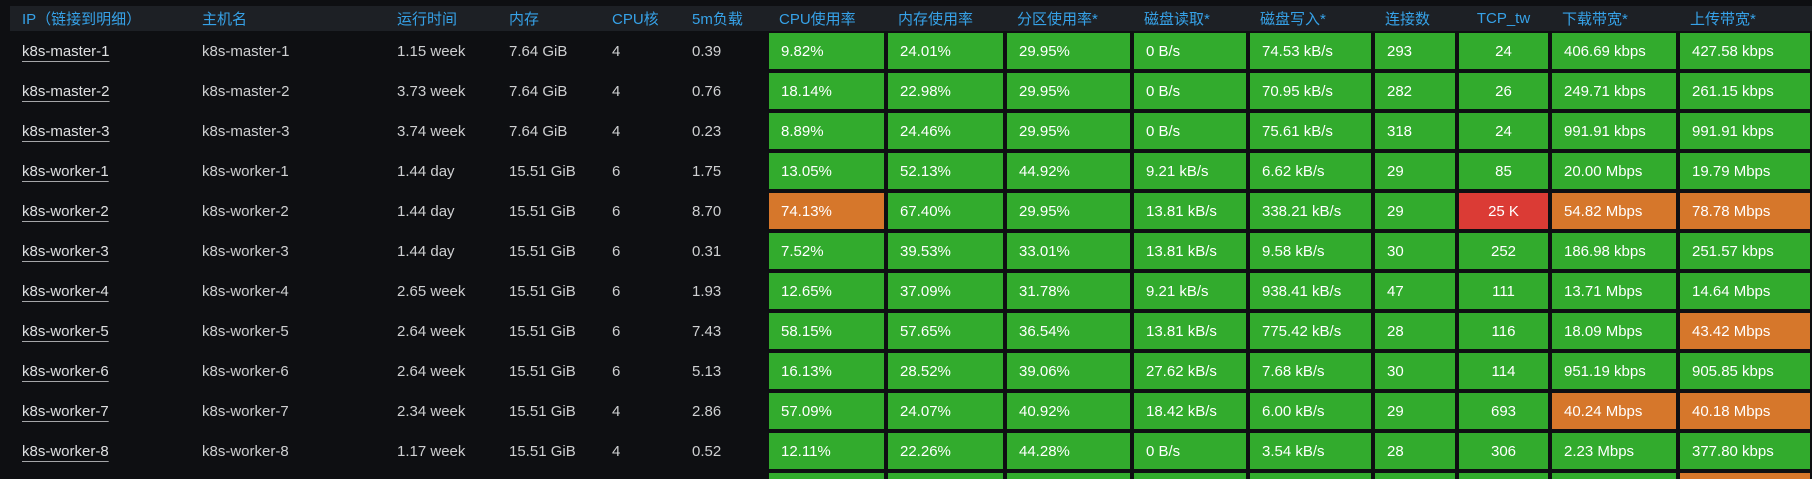 This screenshot has width=1812, height=479. What do you see at coordinates (65, 211) in the screenshot?
I see `node-detail-link: k8s-worker-2` at bounding box center [65, 211].